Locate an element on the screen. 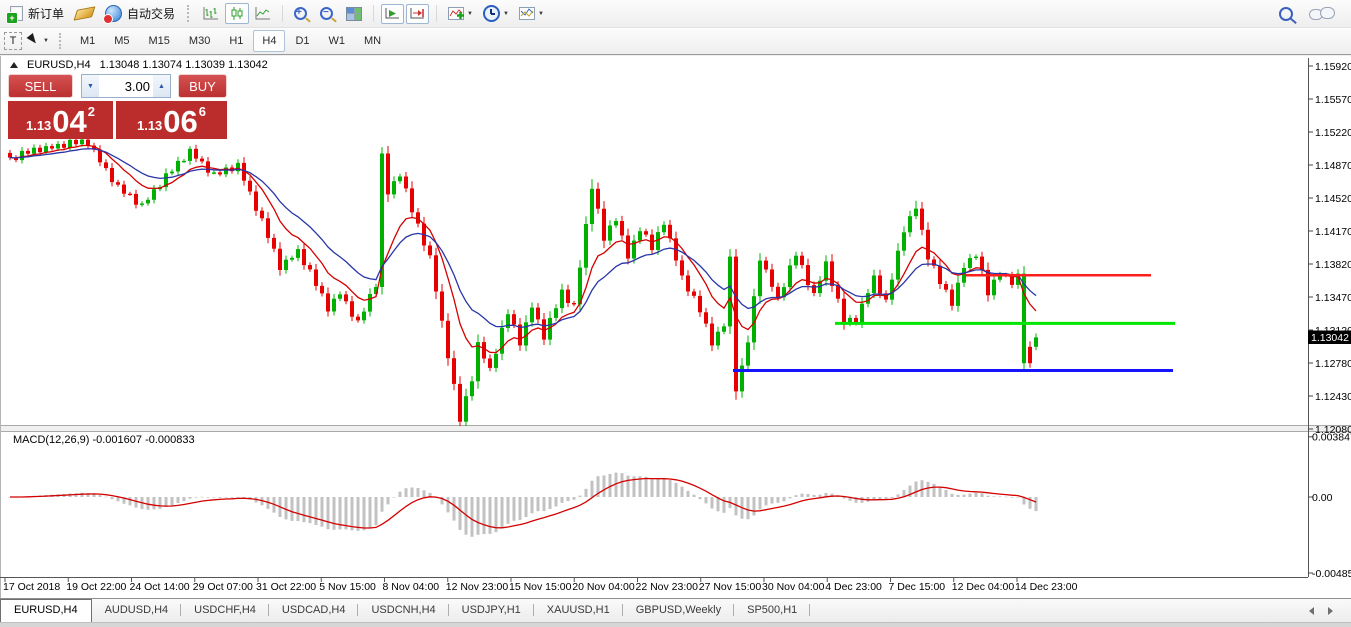 The width and height of the screenshot is (1351, 627). chart-tab-USDCHF: USDCHF,H4 is located at coordinates (225, 610).